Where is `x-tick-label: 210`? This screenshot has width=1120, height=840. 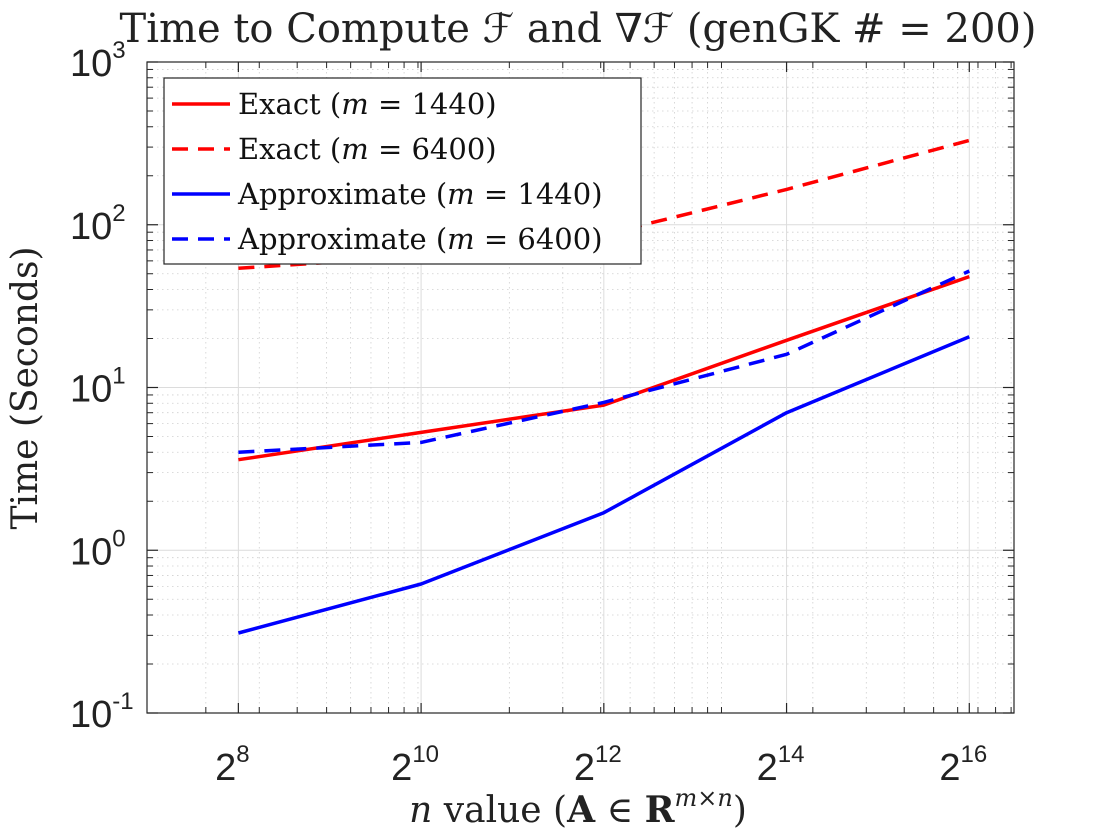
x-tick-label: 210 is located at coordinates (415, 765).